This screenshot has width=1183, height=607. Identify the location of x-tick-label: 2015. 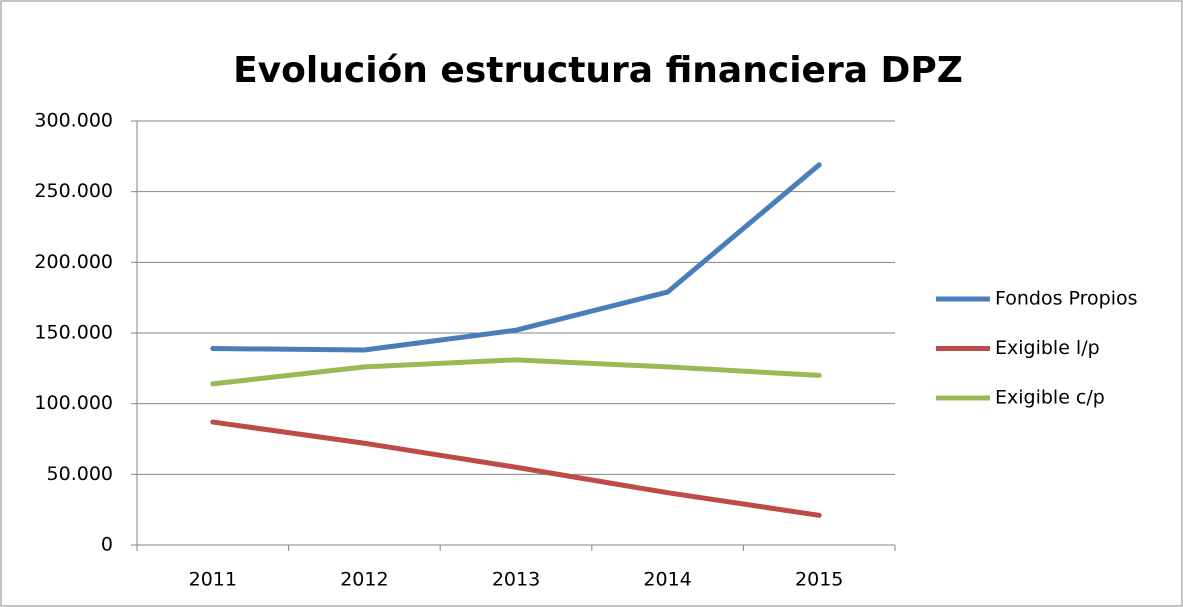
(819, 580).